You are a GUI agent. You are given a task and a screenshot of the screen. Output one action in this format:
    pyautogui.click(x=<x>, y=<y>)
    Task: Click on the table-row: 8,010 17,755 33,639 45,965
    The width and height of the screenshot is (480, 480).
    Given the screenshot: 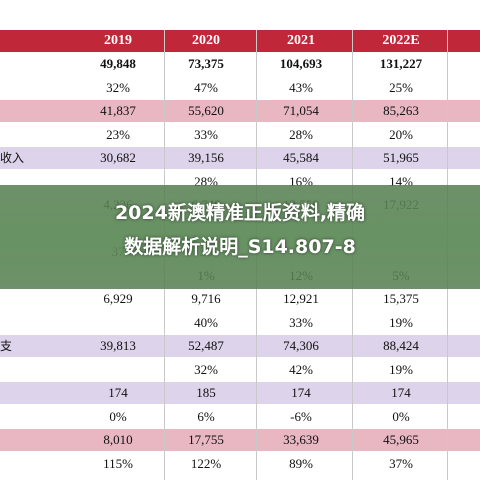 What is the action you would take?
    pyautogui.click(x=240, y=440)
    